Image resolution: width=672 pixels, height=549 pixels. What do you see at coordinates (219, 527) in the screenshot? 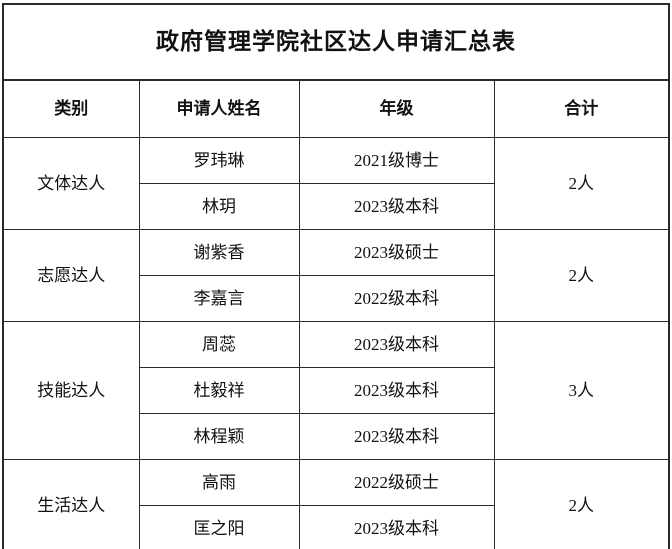
I see `applicant-name-cell: 匡之阳` at bounding box center [219, 527].